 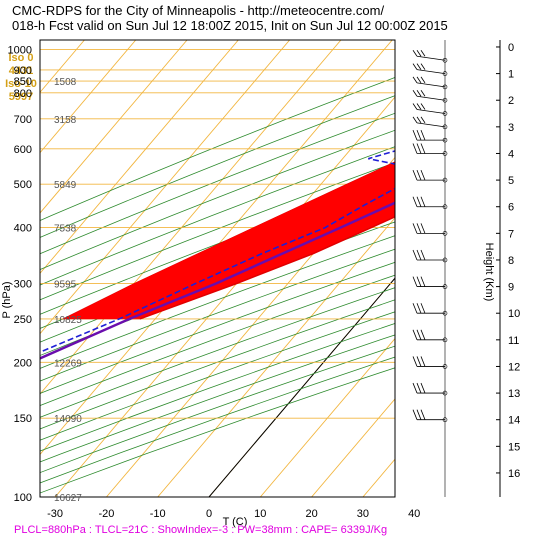 What do you see at coordinates (363, 514) in the screenshot?
I see `temperature-tick-label: 30` at bounding box center [363, 514].